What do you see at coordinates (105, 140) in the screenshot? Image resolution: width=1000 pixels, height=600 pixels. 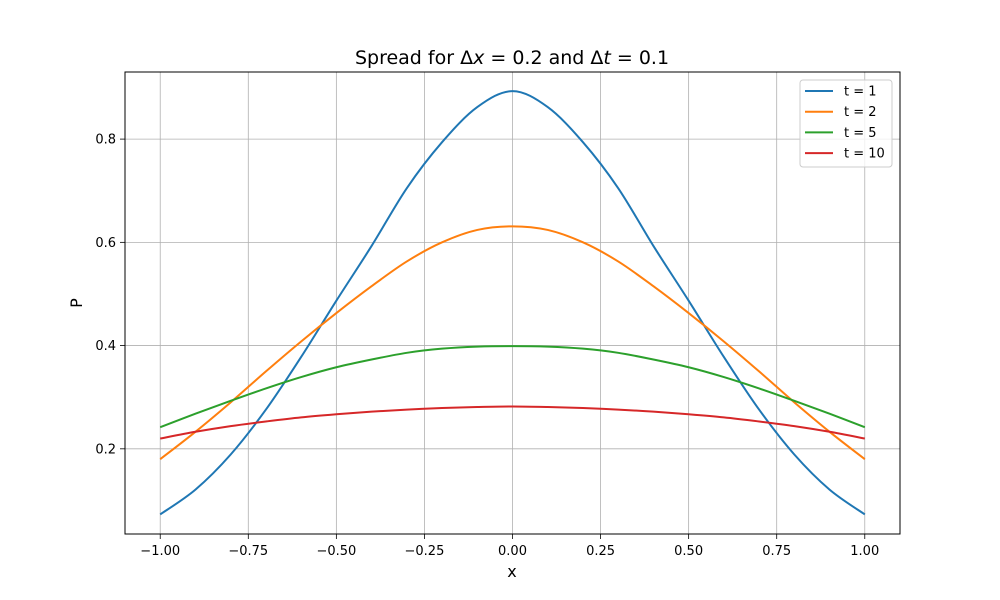 I see `y-tick-label: 0.8` at bounding box center [105, 140].